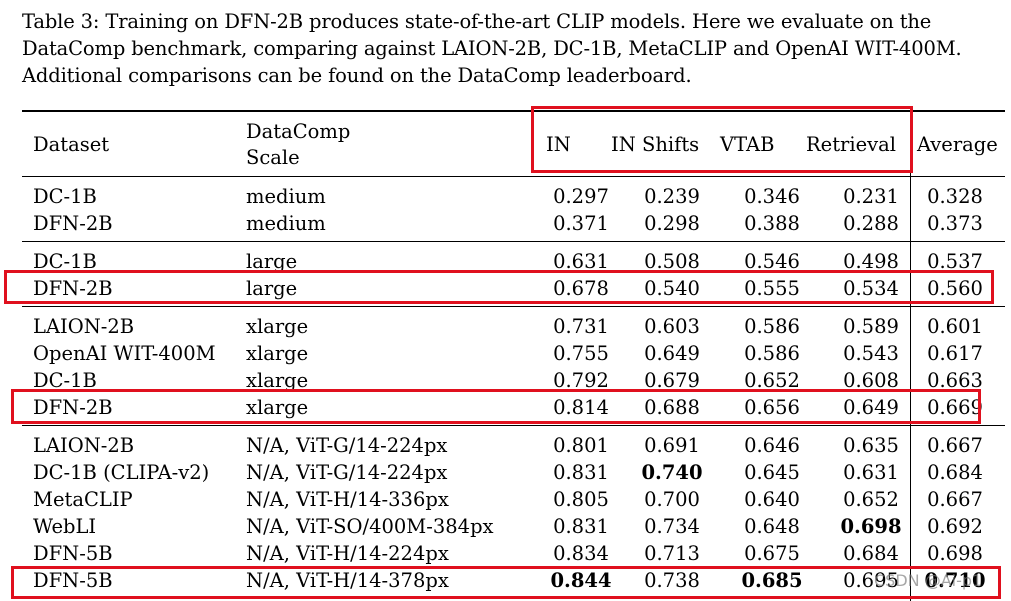 The image size is (1011, 601). I want to click on header-vtab: VTAB, so click(747, 144).